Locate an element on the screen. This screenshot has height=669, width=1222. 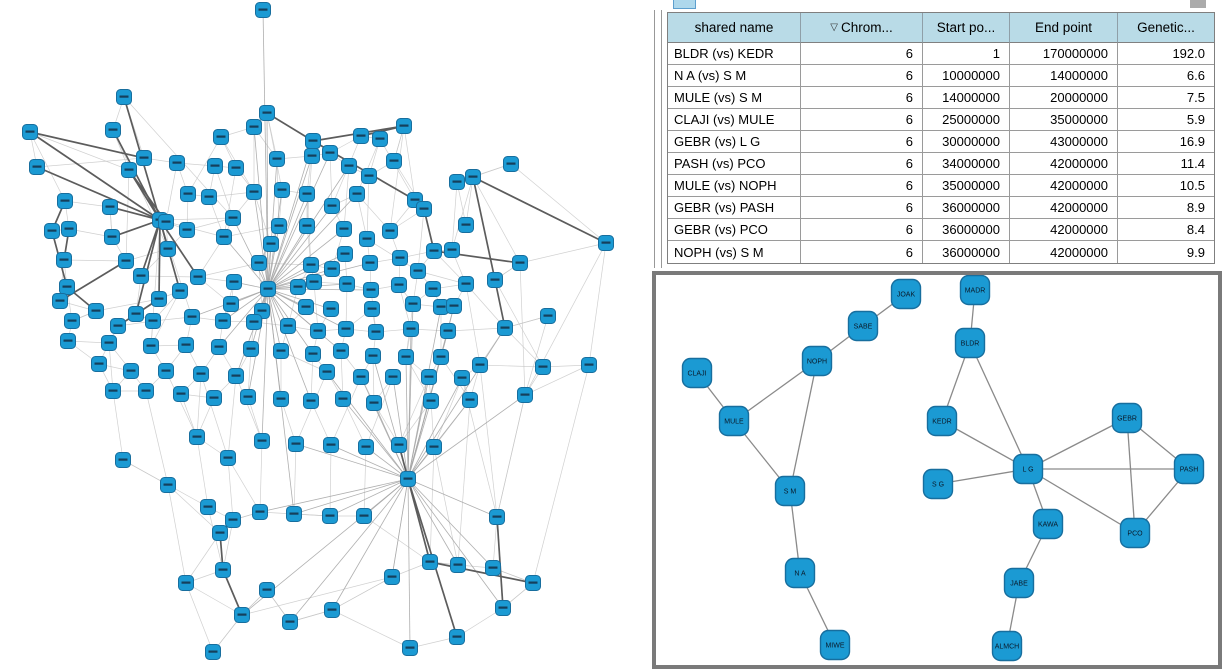
network-node-gebr: GEBR is located at coordinates (1127, 418).